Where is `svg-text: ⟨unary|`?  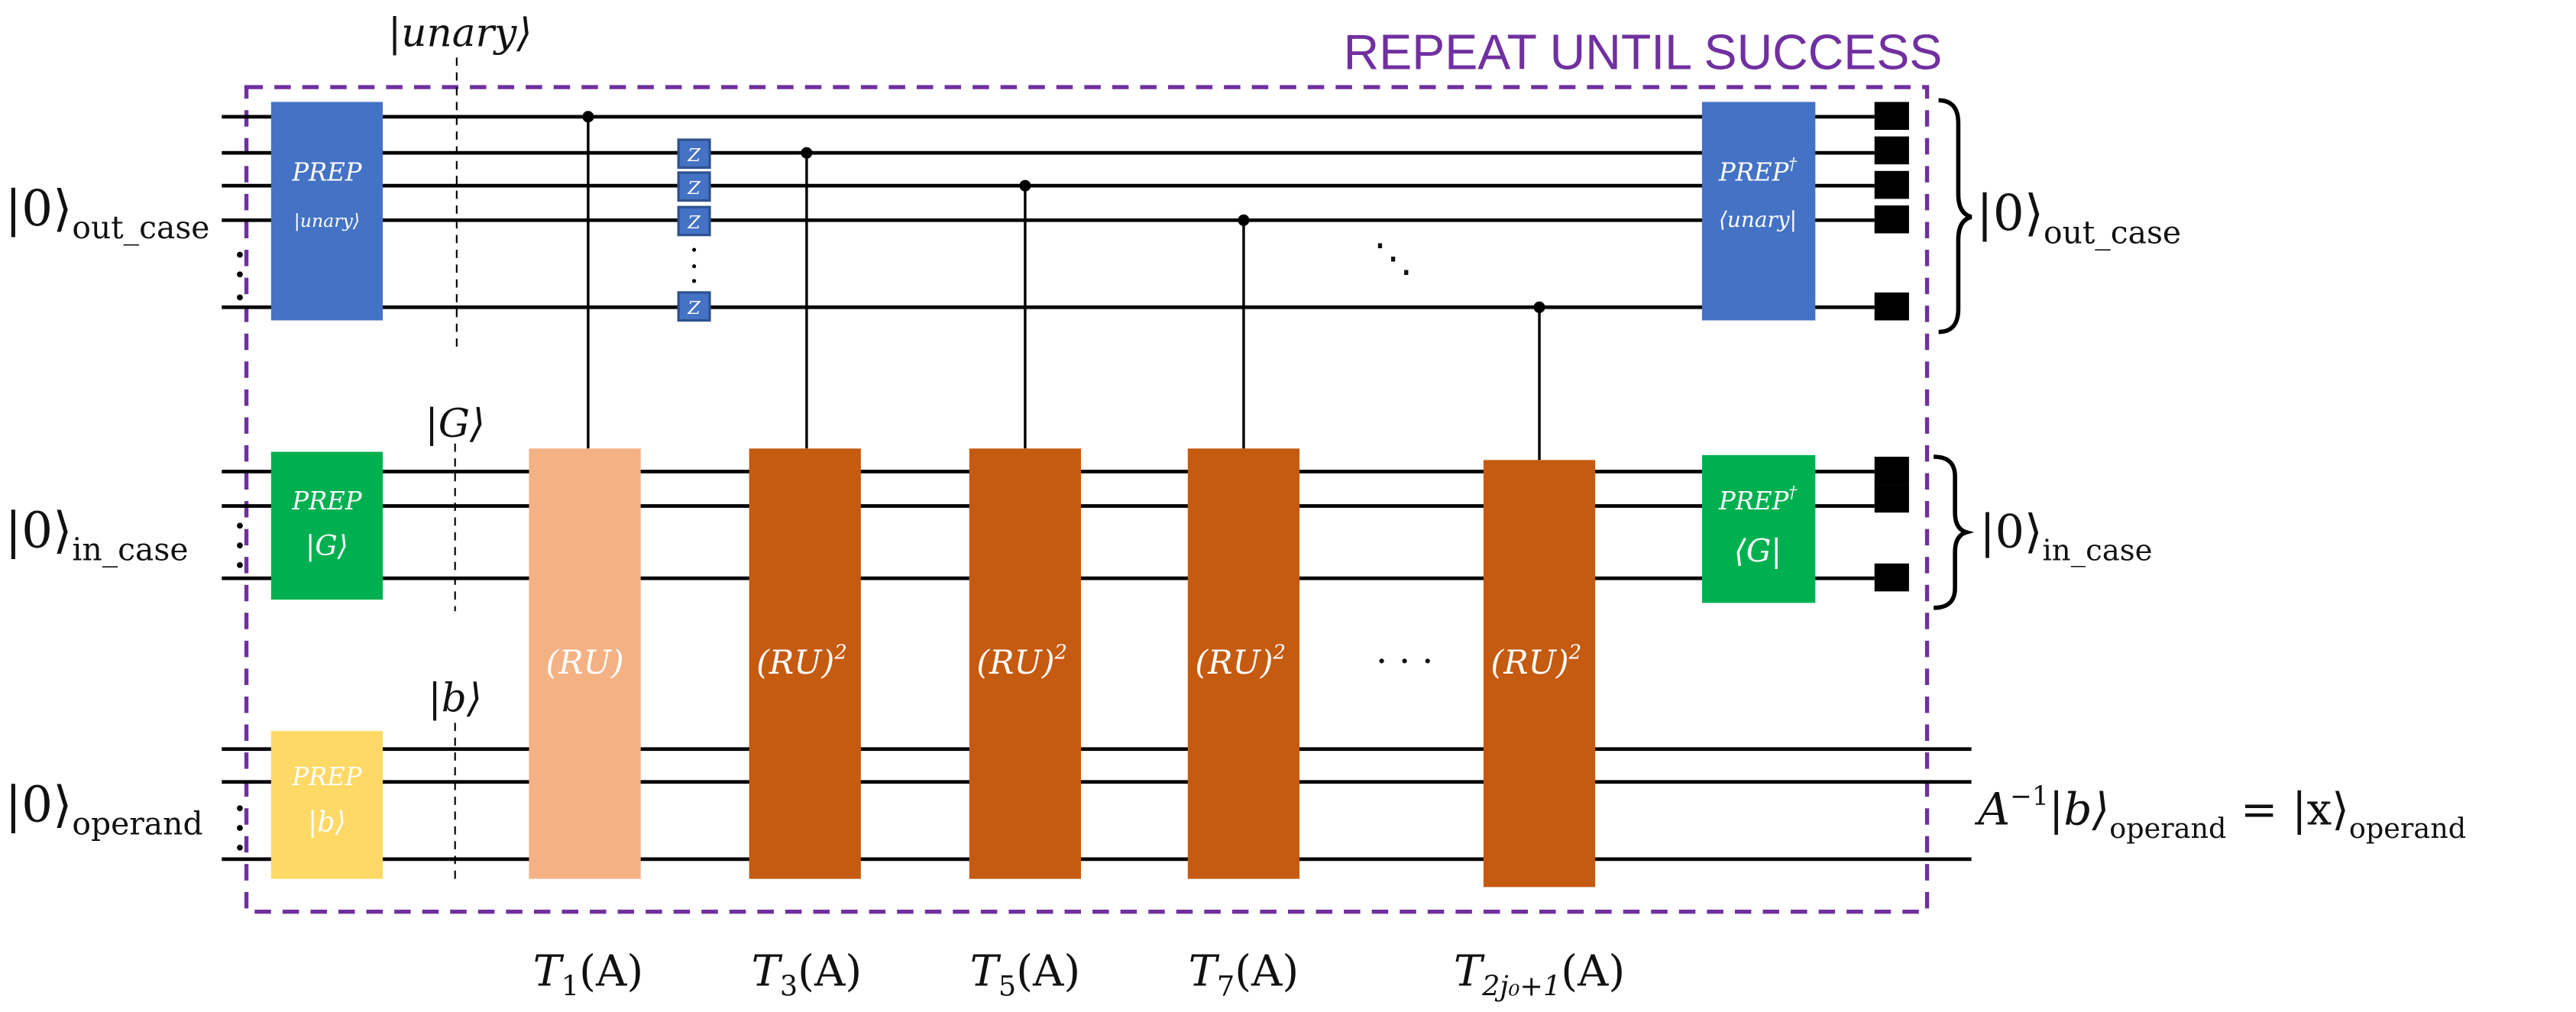
svg-text: ⟨unary| is located at coordinates (1758, 219).